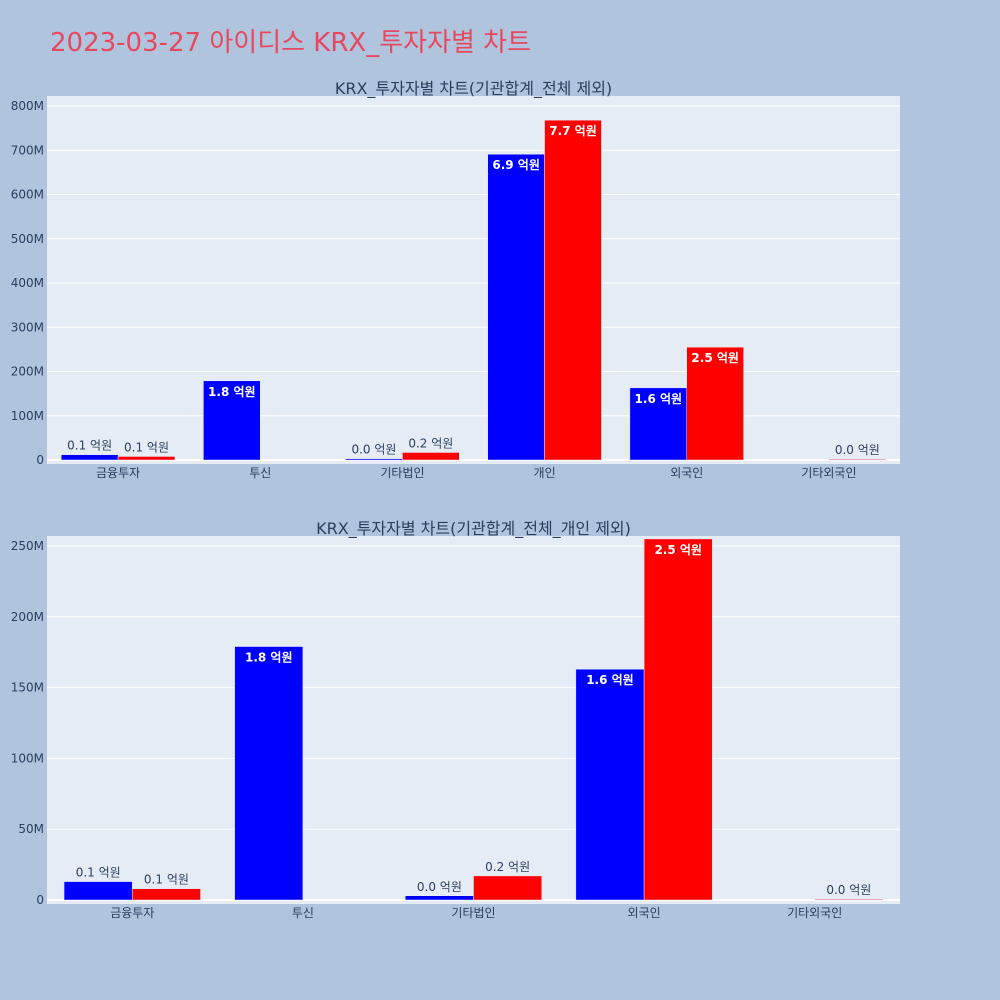  What do you see at coordinates (27, 106) in the screenshot?
I see `y-tick-label: 800M` at bounding box center [27, 106].